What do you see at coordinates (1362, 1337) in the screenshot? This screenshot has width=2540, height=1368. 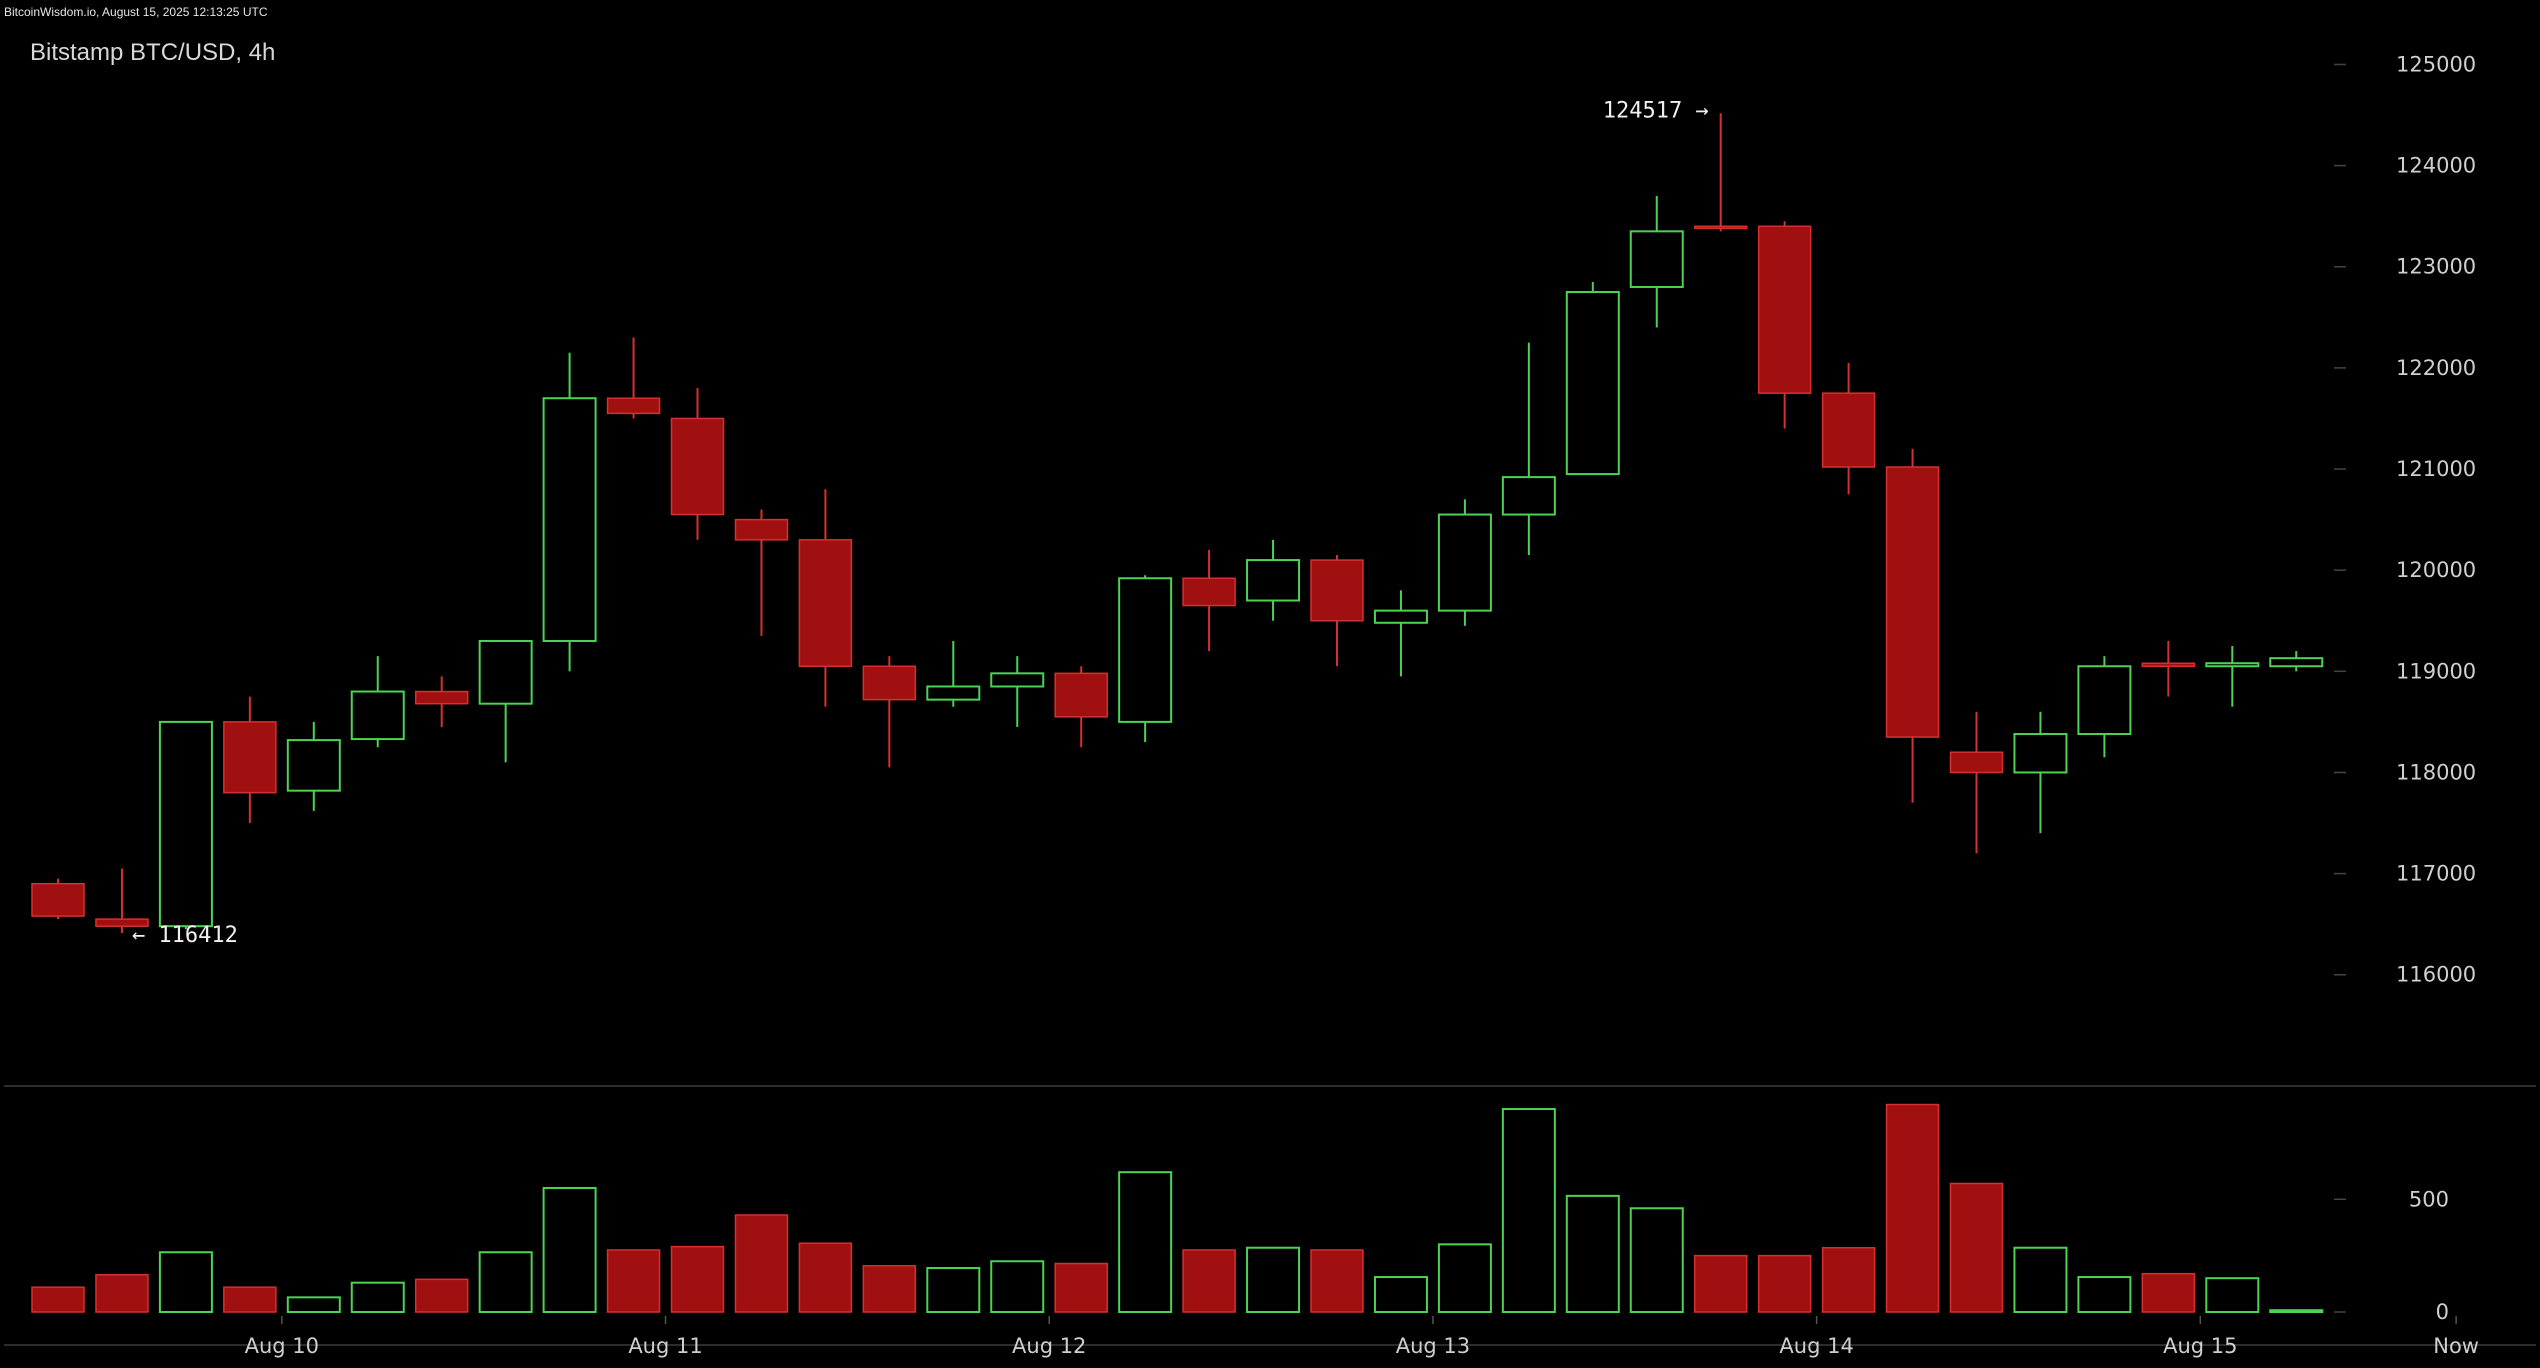 I see `time-axis: Aug 10 Aug 11 Aug 12 Aug 13 Aug 14 Aug 15 Now` at bounding box center [1362, 1337].